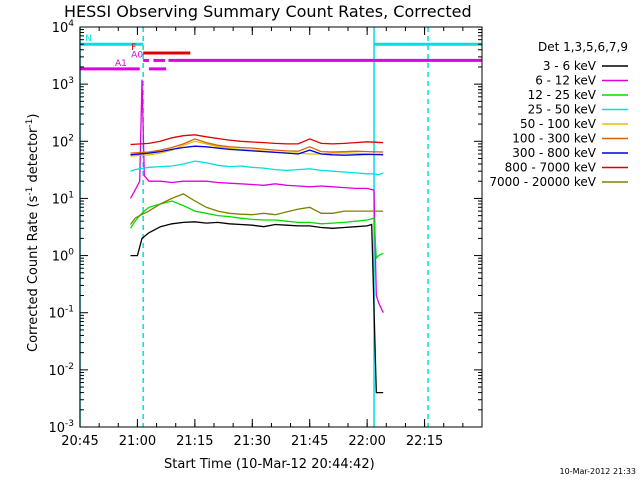 The height and width of the screenshot is (480, 640). Describe the element at coordinates (366, 441) in the screenshot. I see `x-tick-label: 22:00` at that location.